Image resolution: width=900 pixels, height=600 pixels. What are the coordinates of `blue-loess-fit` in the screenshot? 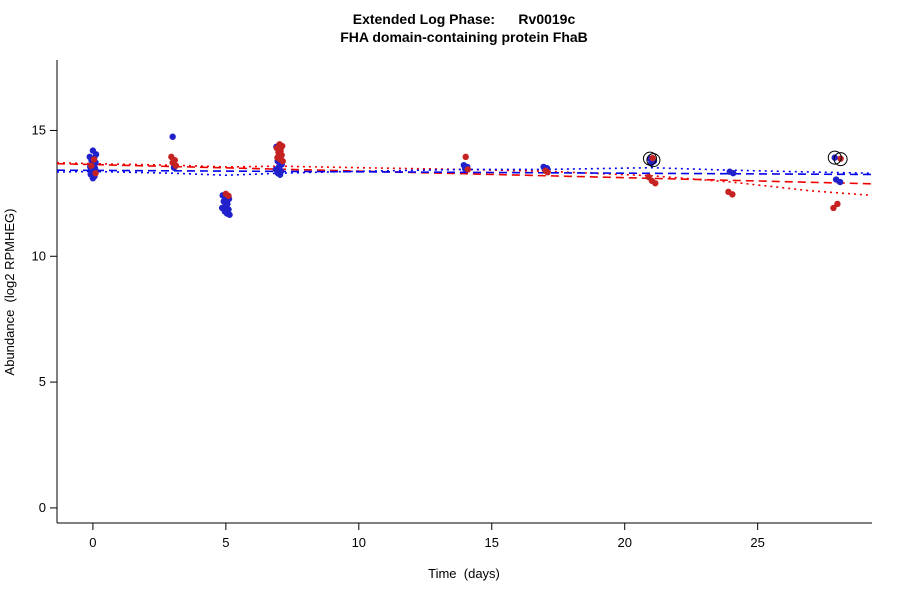 It's located at (464, 171).